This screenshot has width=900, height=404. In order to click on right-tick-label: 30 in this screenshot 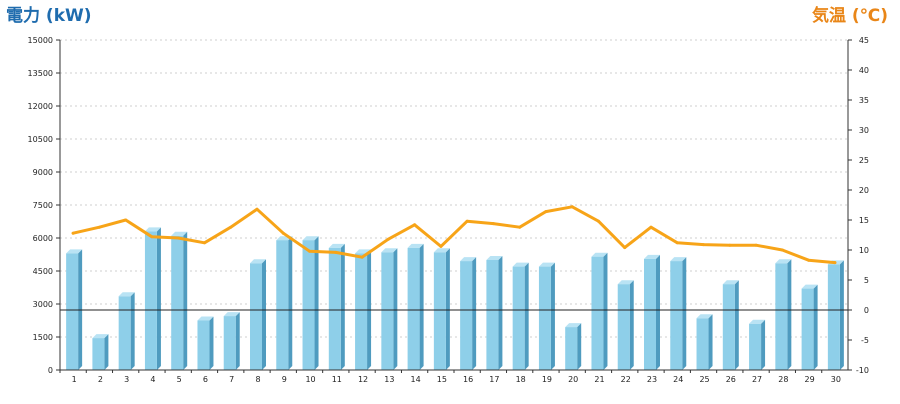, I will do `click(864, 130)`.